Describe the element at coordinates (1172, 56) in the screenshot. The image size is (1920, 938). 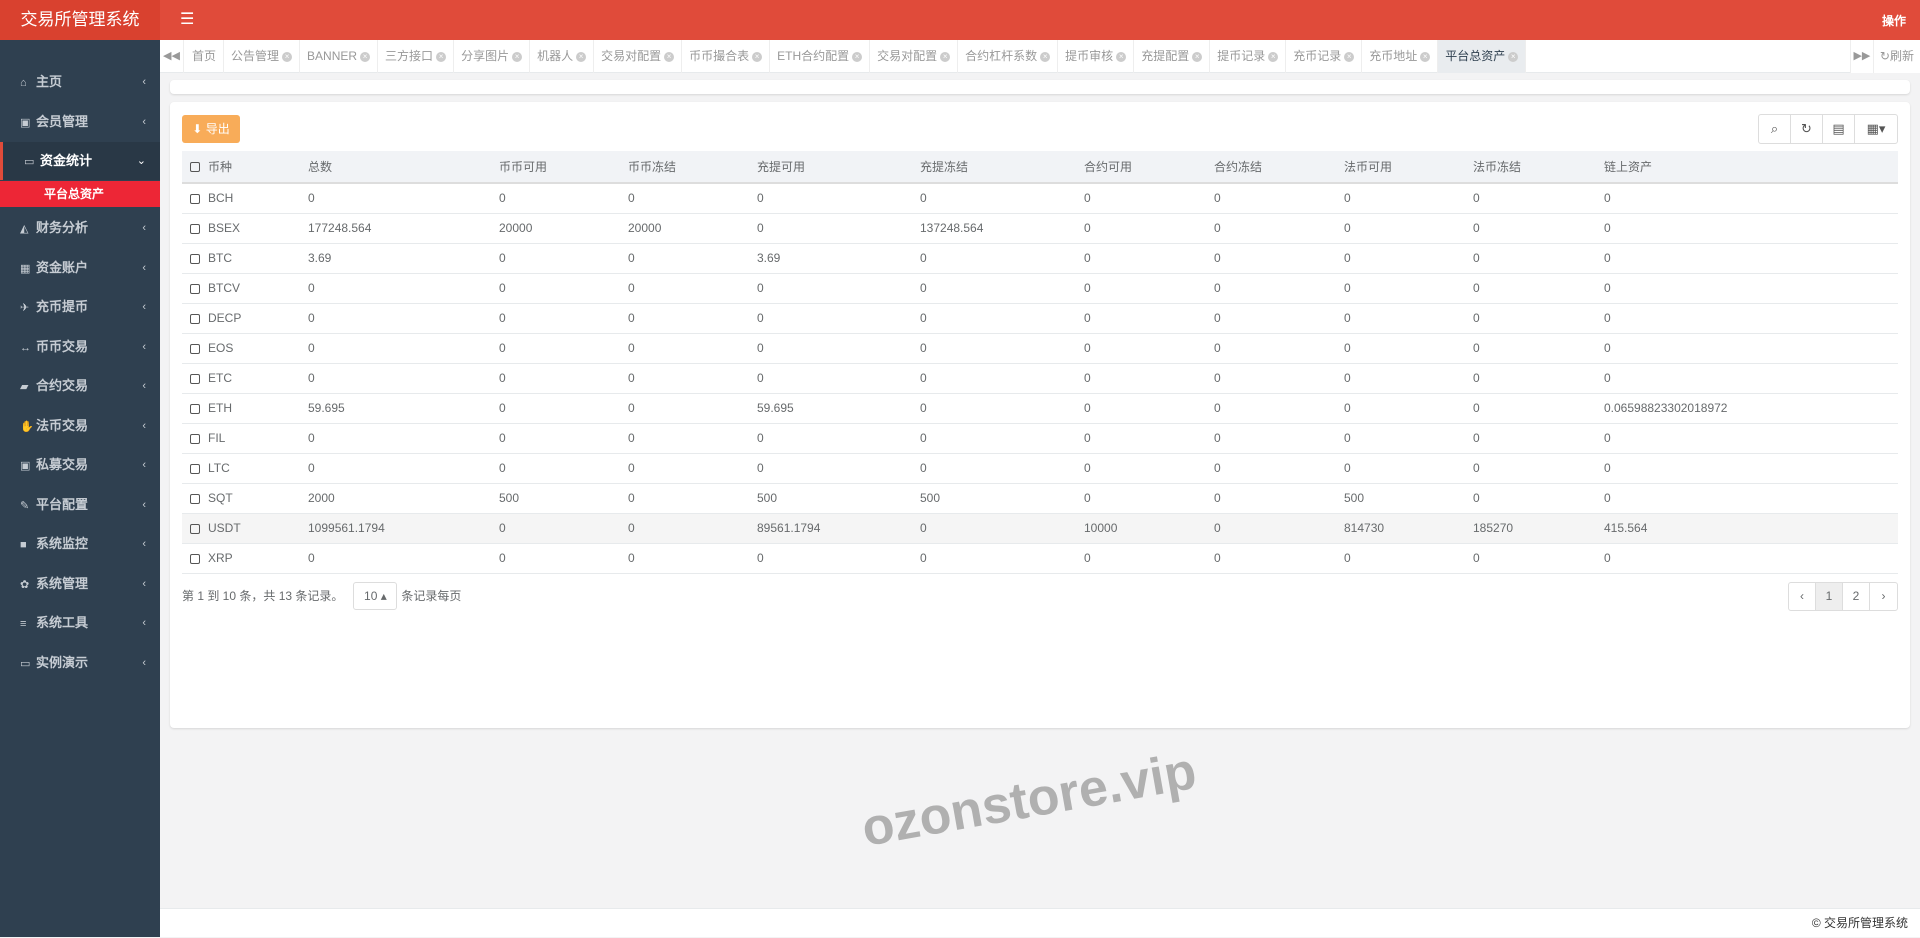
I see `tab-12: 充提配置 ×` at that location.